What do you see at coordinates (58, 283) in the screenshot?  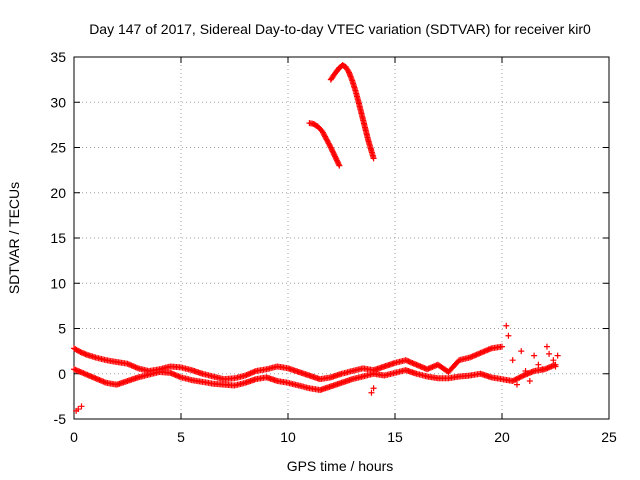 I see `y-tick-label: 10` at bounding box center [58, 283].